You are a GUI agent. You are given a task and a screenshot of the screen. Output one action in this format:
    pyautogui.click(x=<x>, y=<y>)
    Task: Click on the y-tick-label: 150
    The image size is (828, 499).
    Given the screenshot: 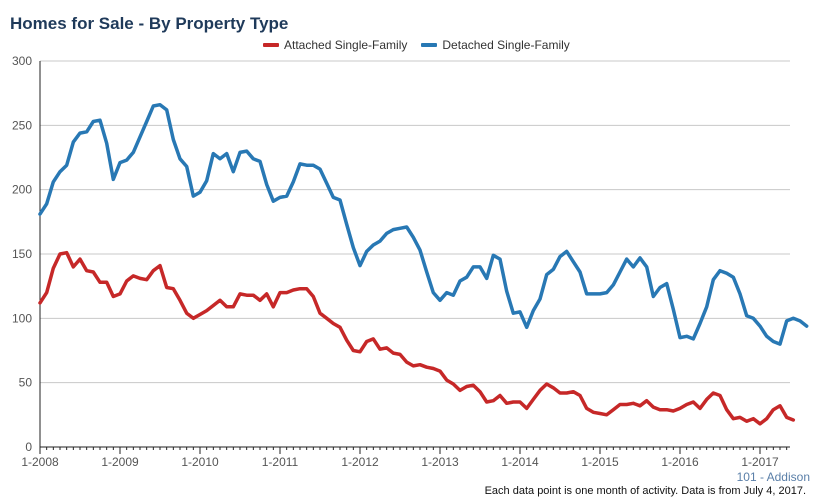 What is the action you would take?
    pyautogui.click(x=22, y=254)
    